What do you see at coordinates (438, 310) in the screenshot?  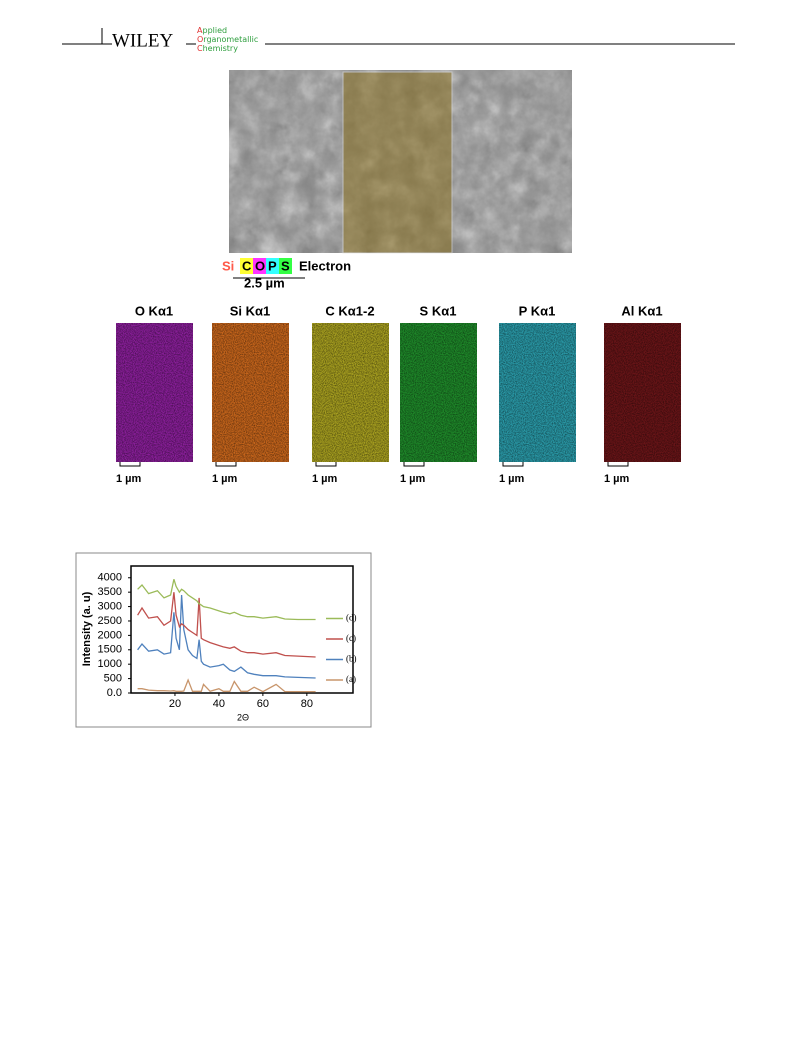 I see `map-title: S Kα1` at bounding box center [438, 310].